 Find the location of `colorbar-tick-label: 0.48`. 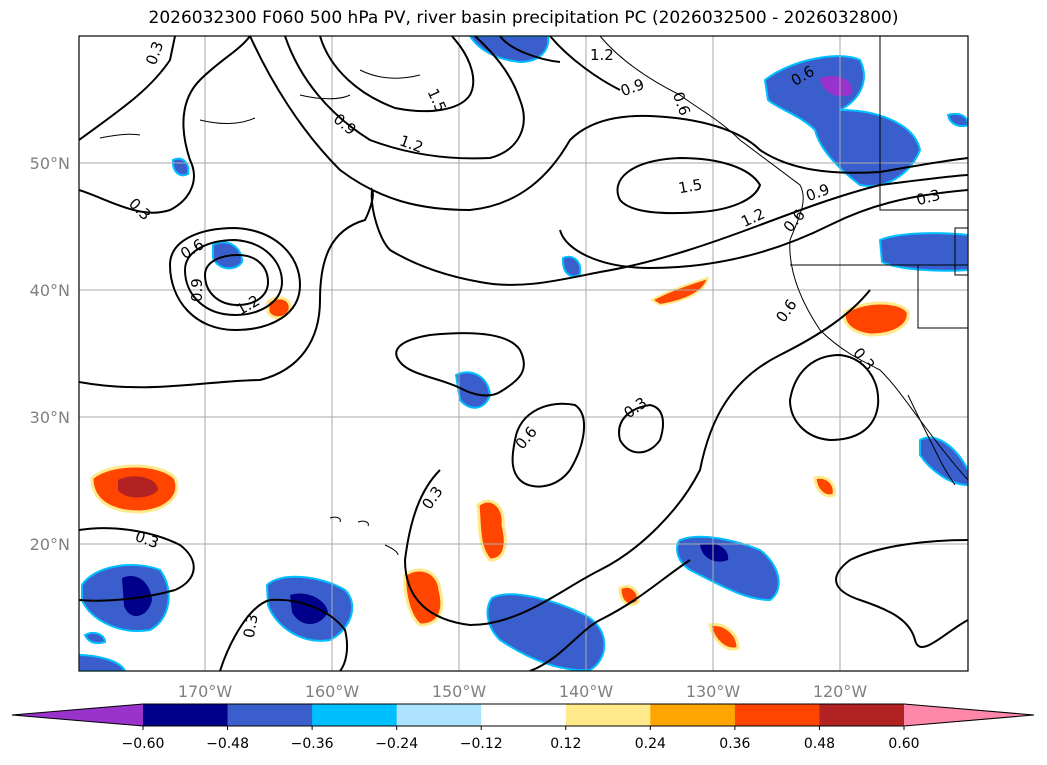

colorbar-tick-label: 0.48 is located at coordinates (819, 744).